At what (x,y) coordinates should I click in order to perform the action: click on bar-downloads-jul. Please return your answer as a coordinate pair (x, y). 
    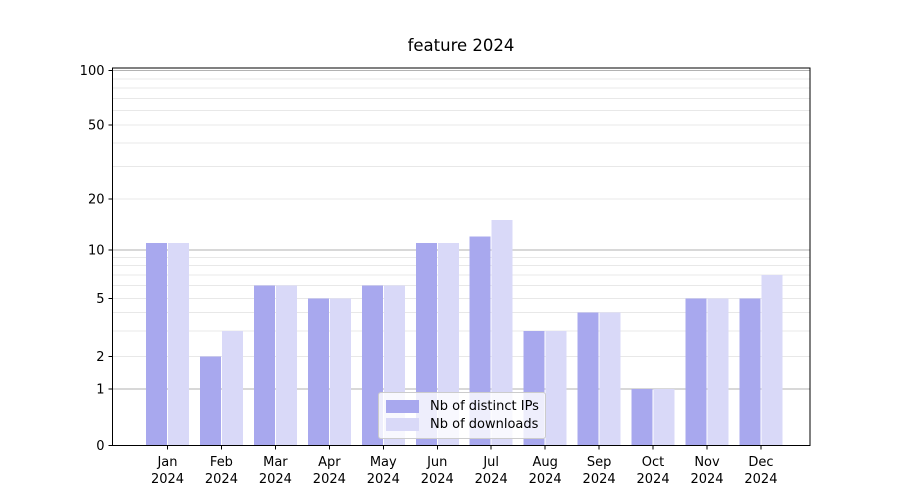
    Looking at the image, I should click on (502, 333).